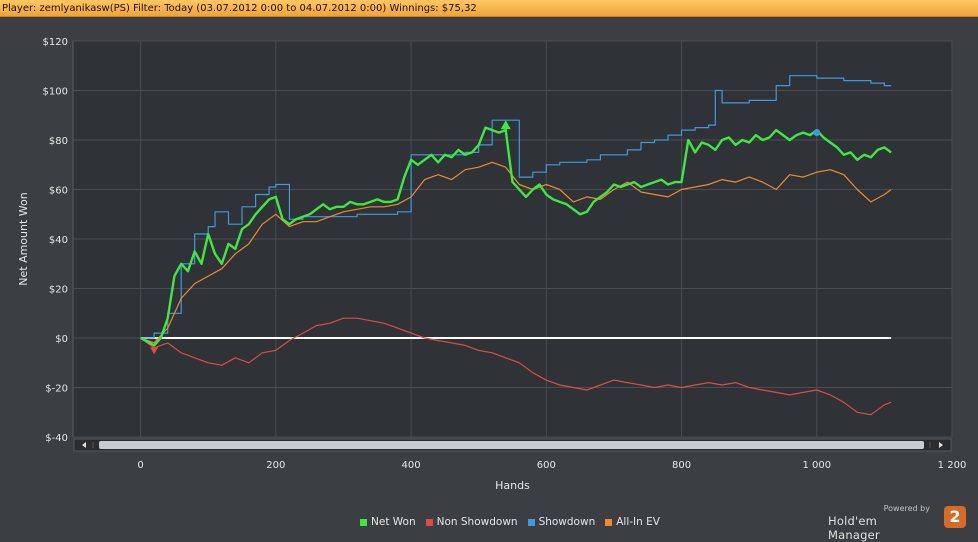  I want to click on marker-net-won, so click(505, 125).